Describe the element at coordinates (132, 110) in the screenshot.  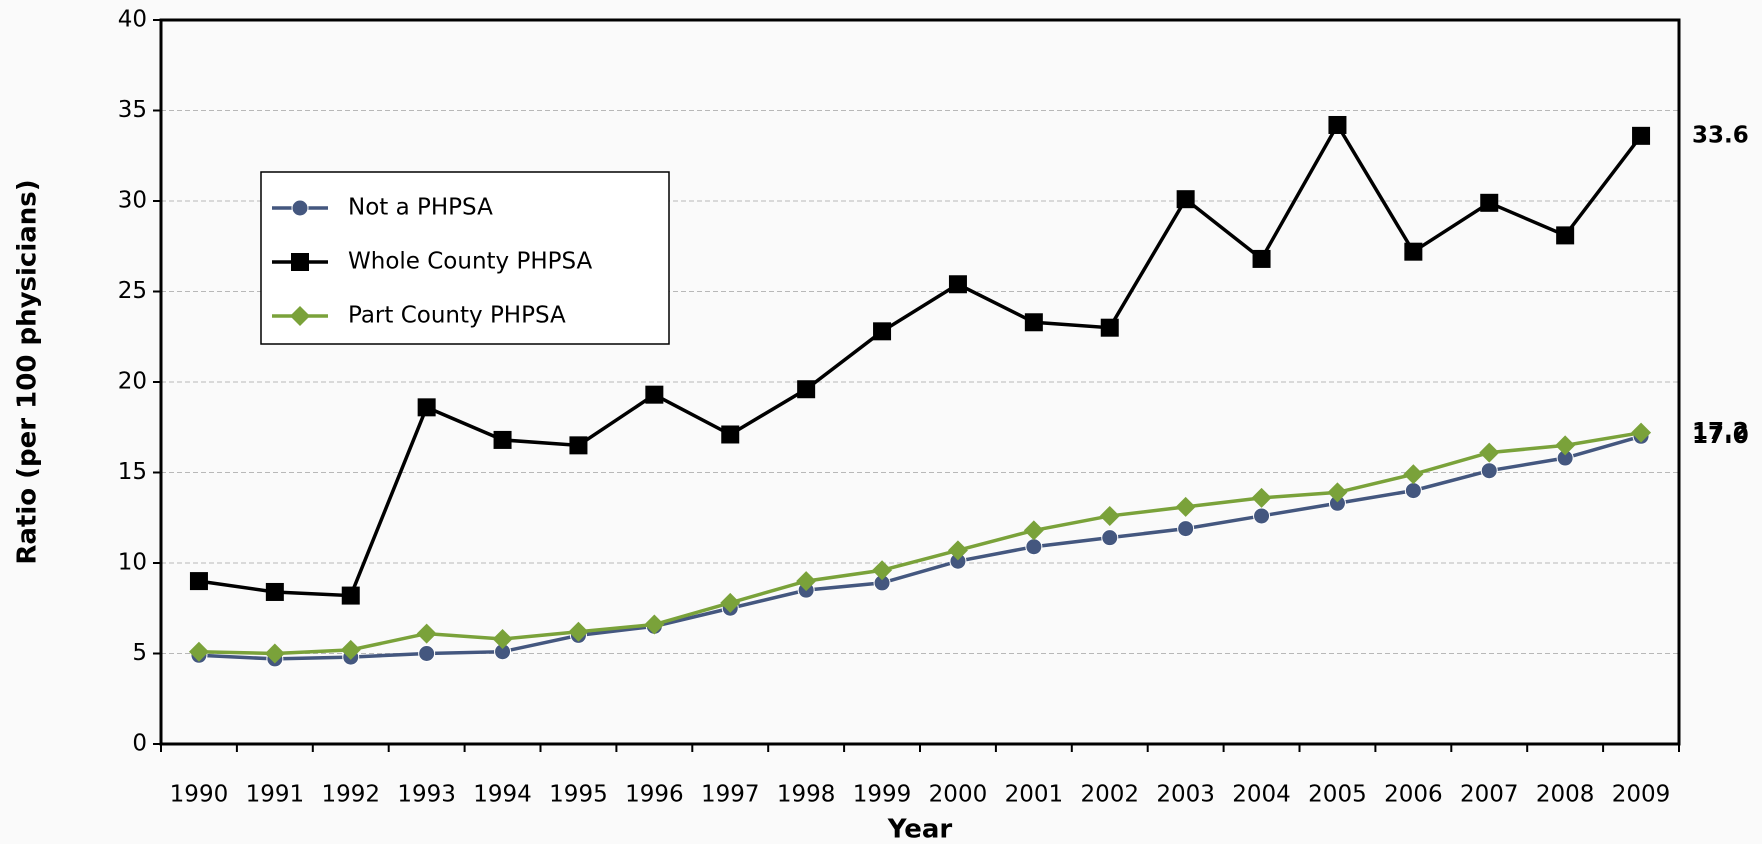
I see `y-tick-label: 35` at that location.